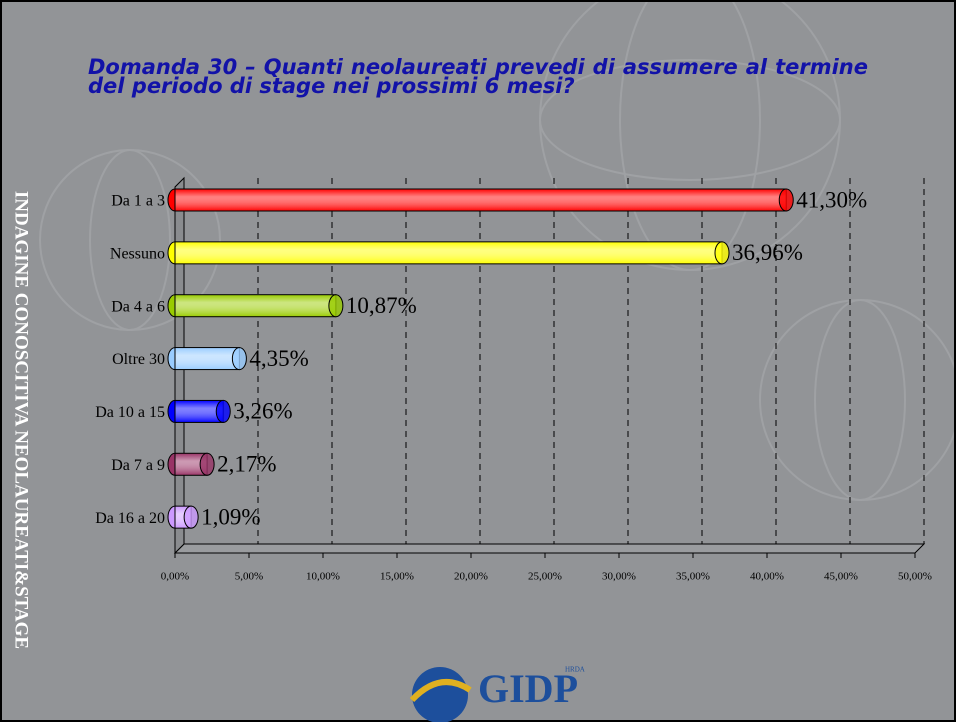 The height and width of the screenshot is (722, 956). What do you see at coordinates (397, 577) in the screenshot?
I see `x-tick-label: 15,00%` at bounding box center [397, 577].